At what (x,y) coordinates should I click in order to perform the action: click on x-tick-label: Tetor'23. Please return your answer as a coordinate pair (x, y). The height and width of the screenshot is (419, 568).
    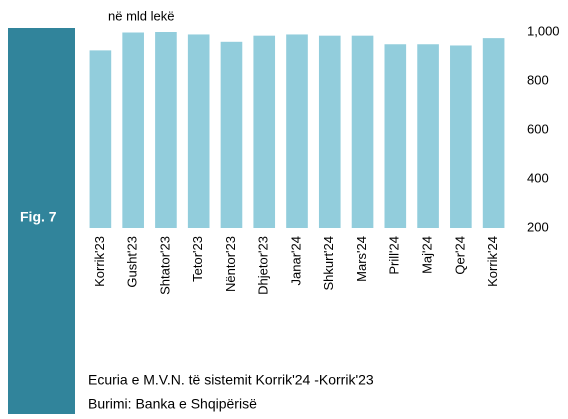
    Looking at the image, I should click on (197, 259).